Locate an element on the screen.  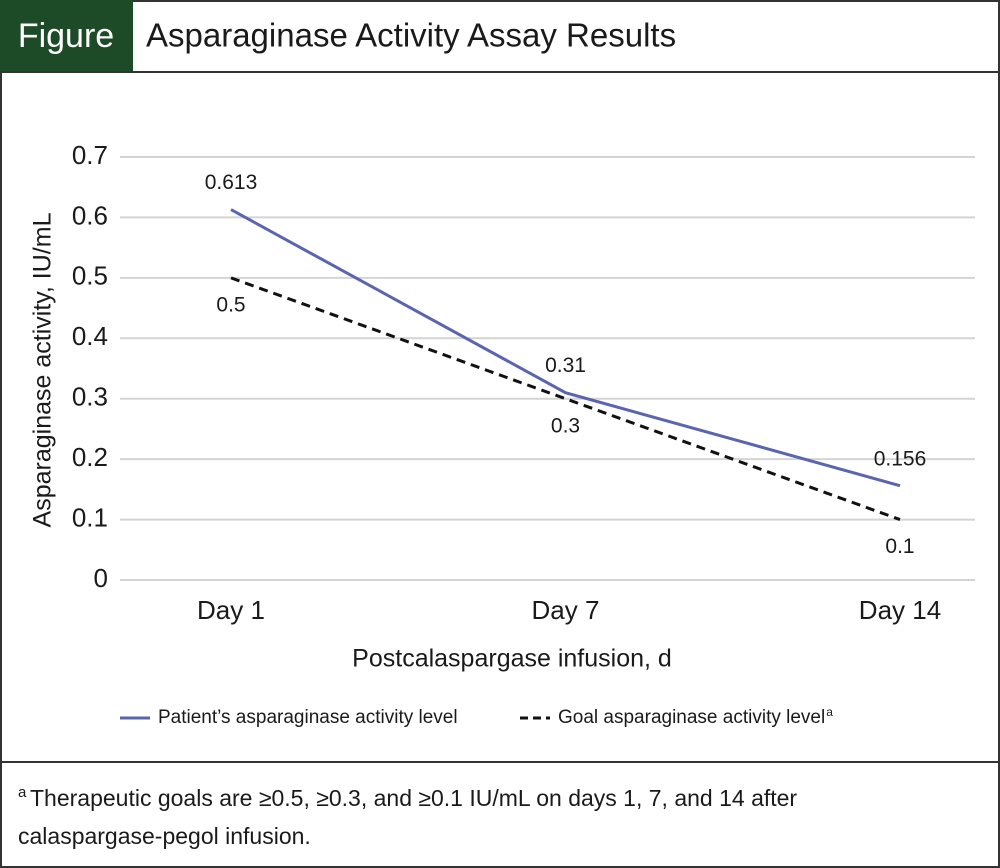
data-label: 0.1 is located at coordinates (899, 546).